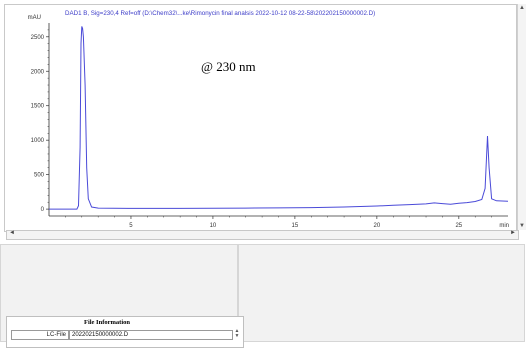 The width and height of the screenshot is (527, 351). I want to click on y-tick-label: 1000, so click(38, 141).